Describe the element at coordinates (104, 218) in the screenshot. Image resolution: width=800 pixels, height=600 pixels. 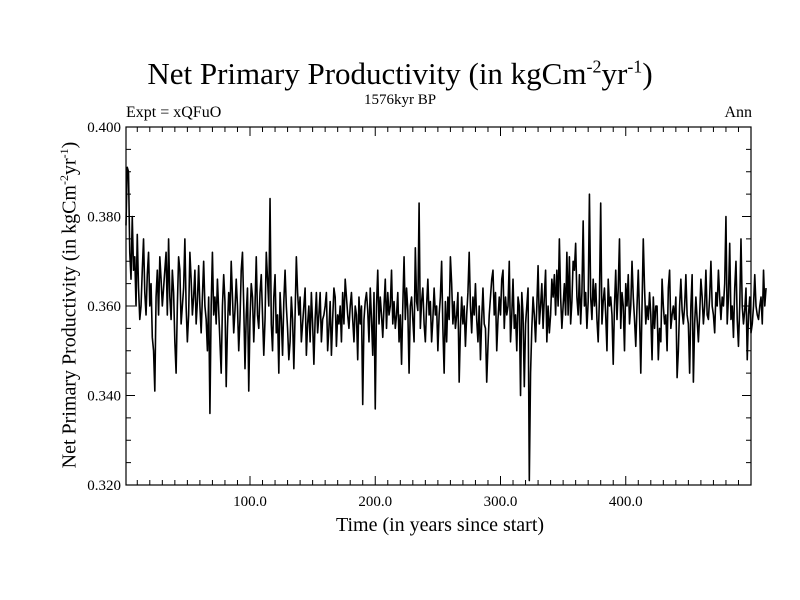
I see `y-tick-label: 0.380` at that location.